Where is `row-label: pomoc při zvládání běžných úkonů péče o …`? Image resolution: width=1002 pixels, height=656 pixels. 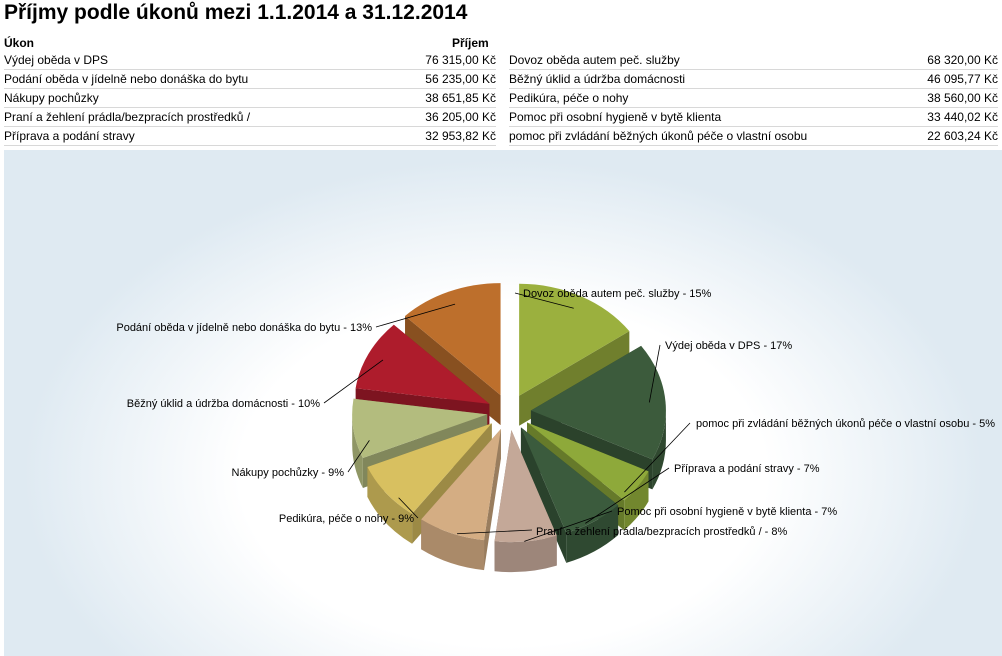 row-label: pomoc při zvládání běžných úkonů péče o … is located at coordinates (658, 136).